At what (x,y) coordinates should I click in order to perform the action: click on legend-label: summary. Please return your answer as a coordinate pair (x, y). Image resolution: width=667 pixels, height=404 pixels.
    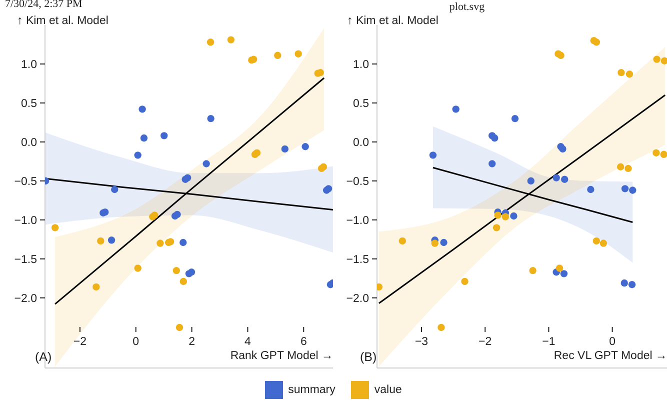
    Looking at the image, I should click on (312, 390).